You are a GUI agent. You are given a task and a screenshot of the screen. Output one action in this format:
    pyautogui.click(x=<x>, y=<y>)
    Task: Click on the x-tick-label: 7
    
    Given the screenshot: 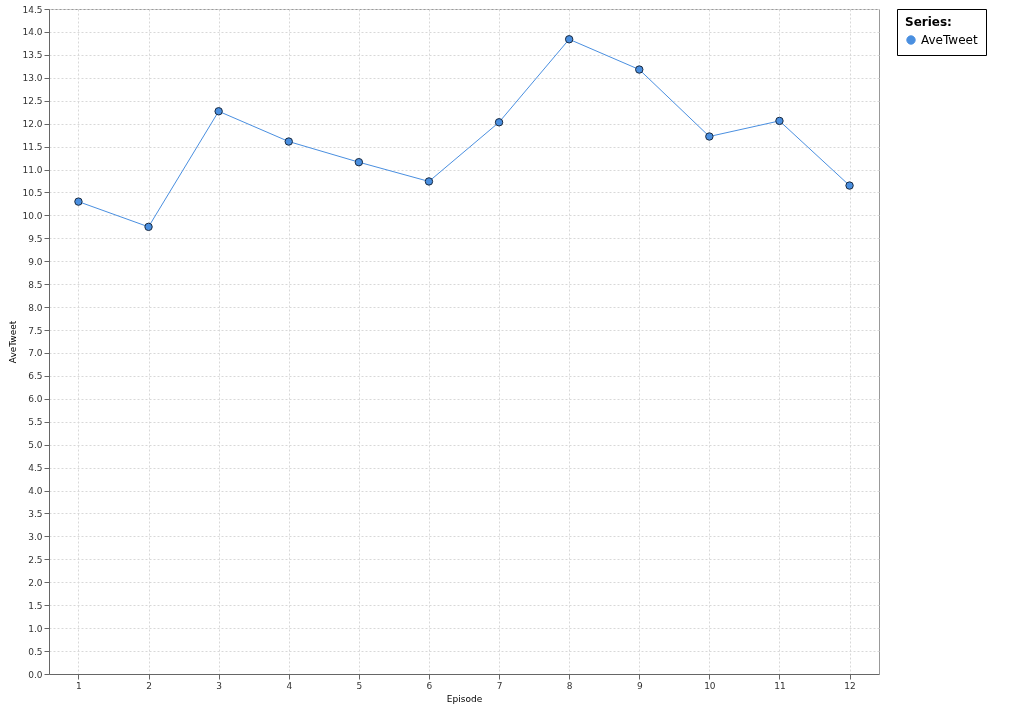 What is the action you would take?
    pyautogui.click(x=499, y=685)
    